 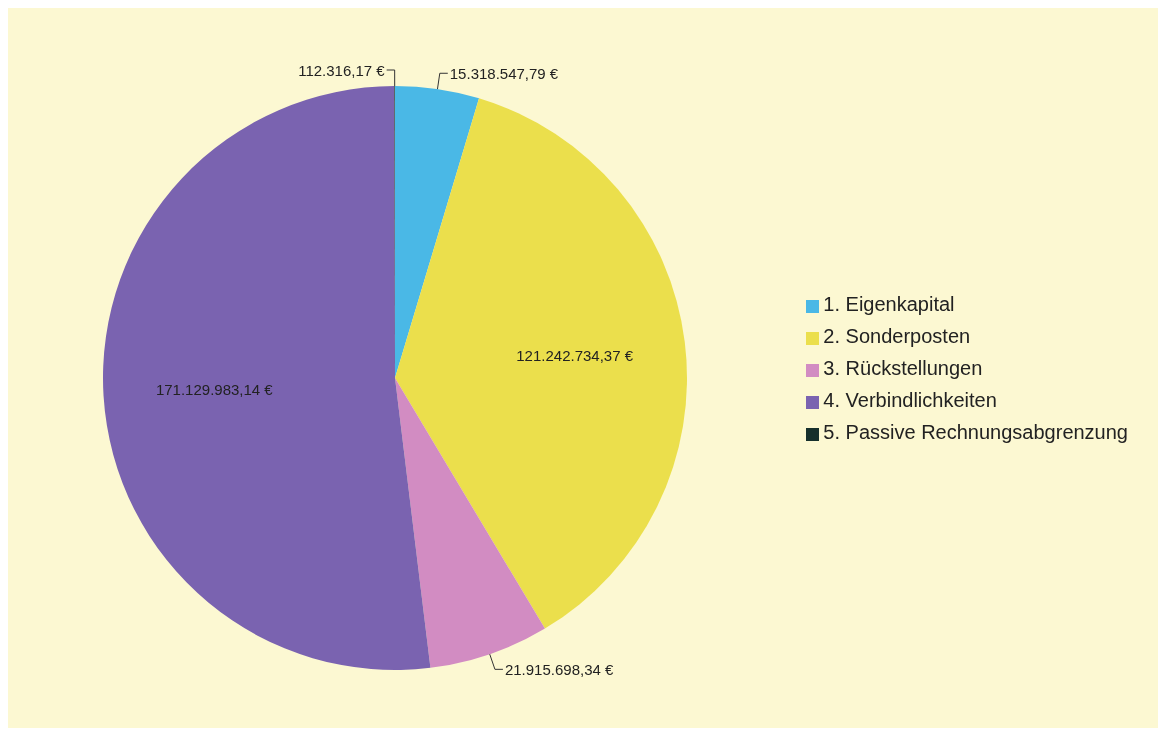 I want to click on legend-label: 4. Verbindlichkeiten, so click(x=910, y=400).